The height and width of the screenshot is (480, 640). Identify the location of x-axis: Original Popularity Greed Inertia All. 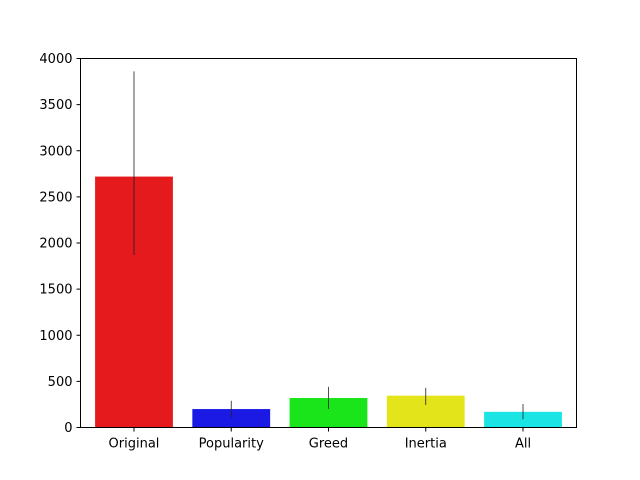
(320, 439).